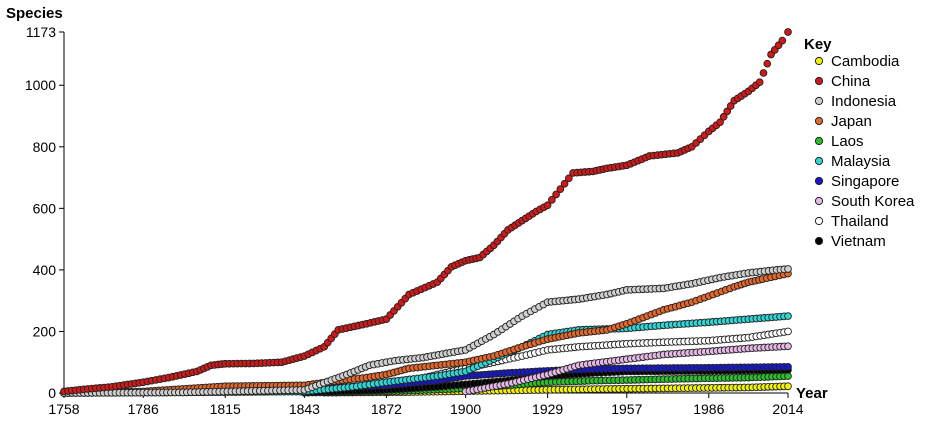  What do you see at coordinates (304, 409) in the screenshot?
I see `x-tick-label: 1843` at bounding box center [304, 409].